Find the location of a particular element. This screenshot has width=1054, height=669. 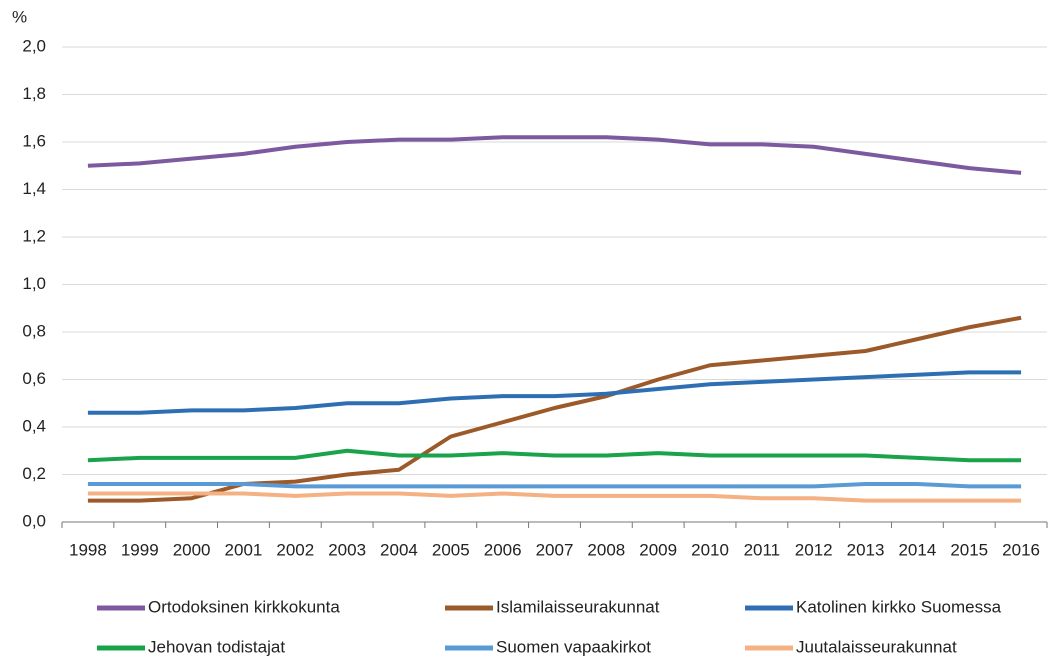

y-tick-label: 0,8 is located at coordinates (34, 330).